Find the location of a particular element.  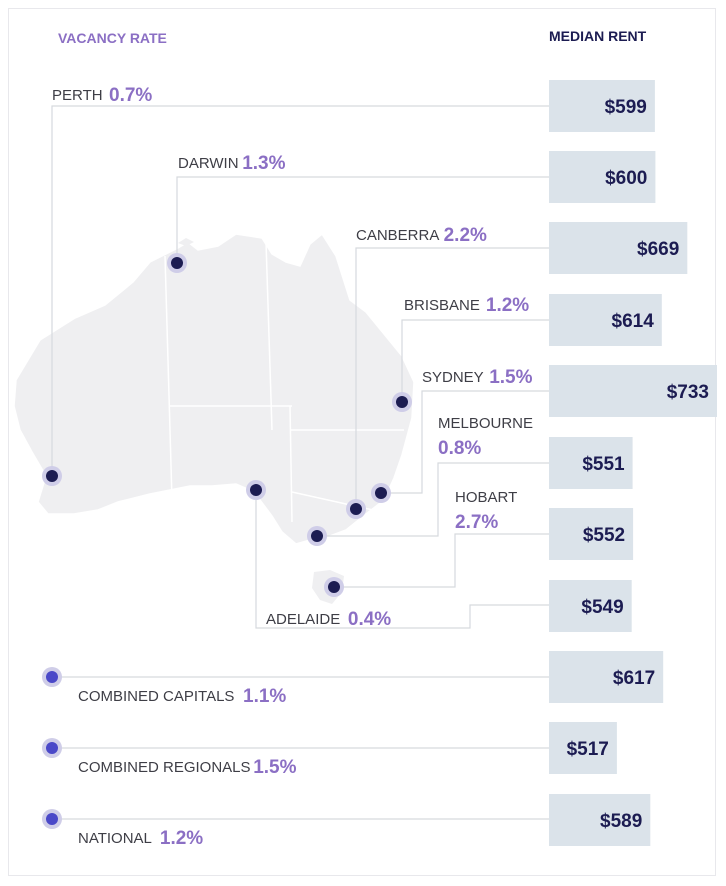

marker-combined-capitals is located at coordinates (52, 677).